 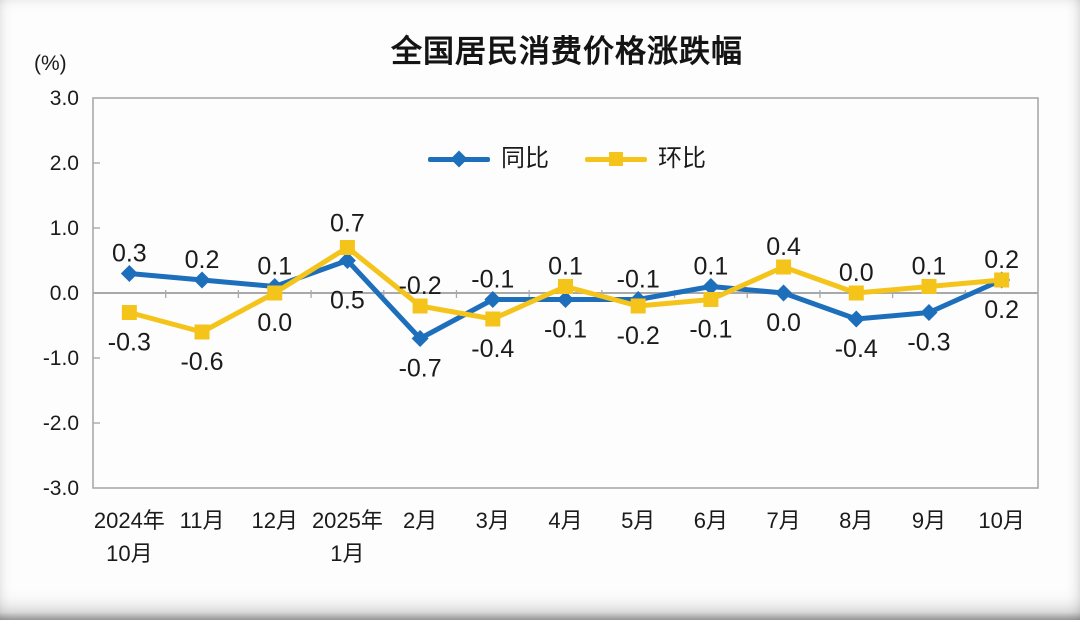 I want to click on x-axis-category-label: 12月, so click(x=274, y=520).